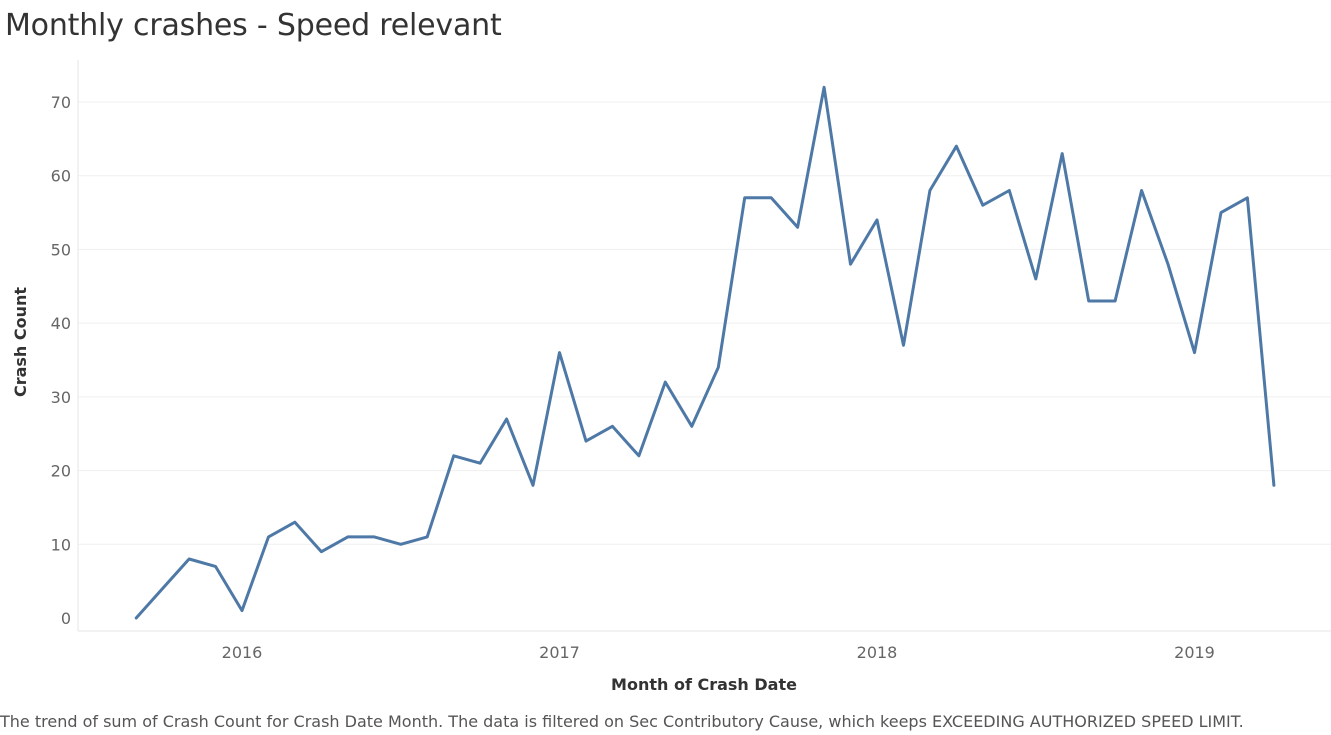 The height and width of the screenshot is (735, 1331). What do you see at coordinates (61, 471) in the screenshot?
I see `y-tick-label: 20` at bounding box center [61, 471].